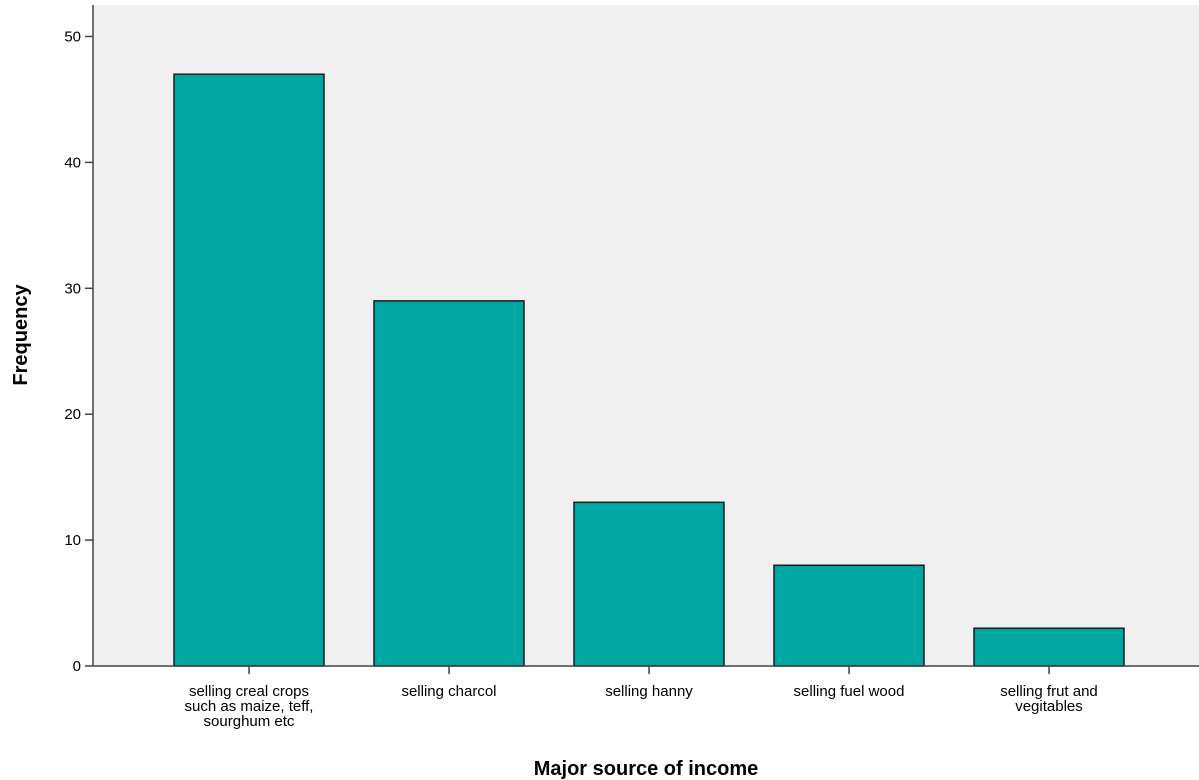 The image size is (1199, 780). Describe the element at coordinates (649, 691) in the screenshot. I see `x-category-label-2: selling hanny` at that location.